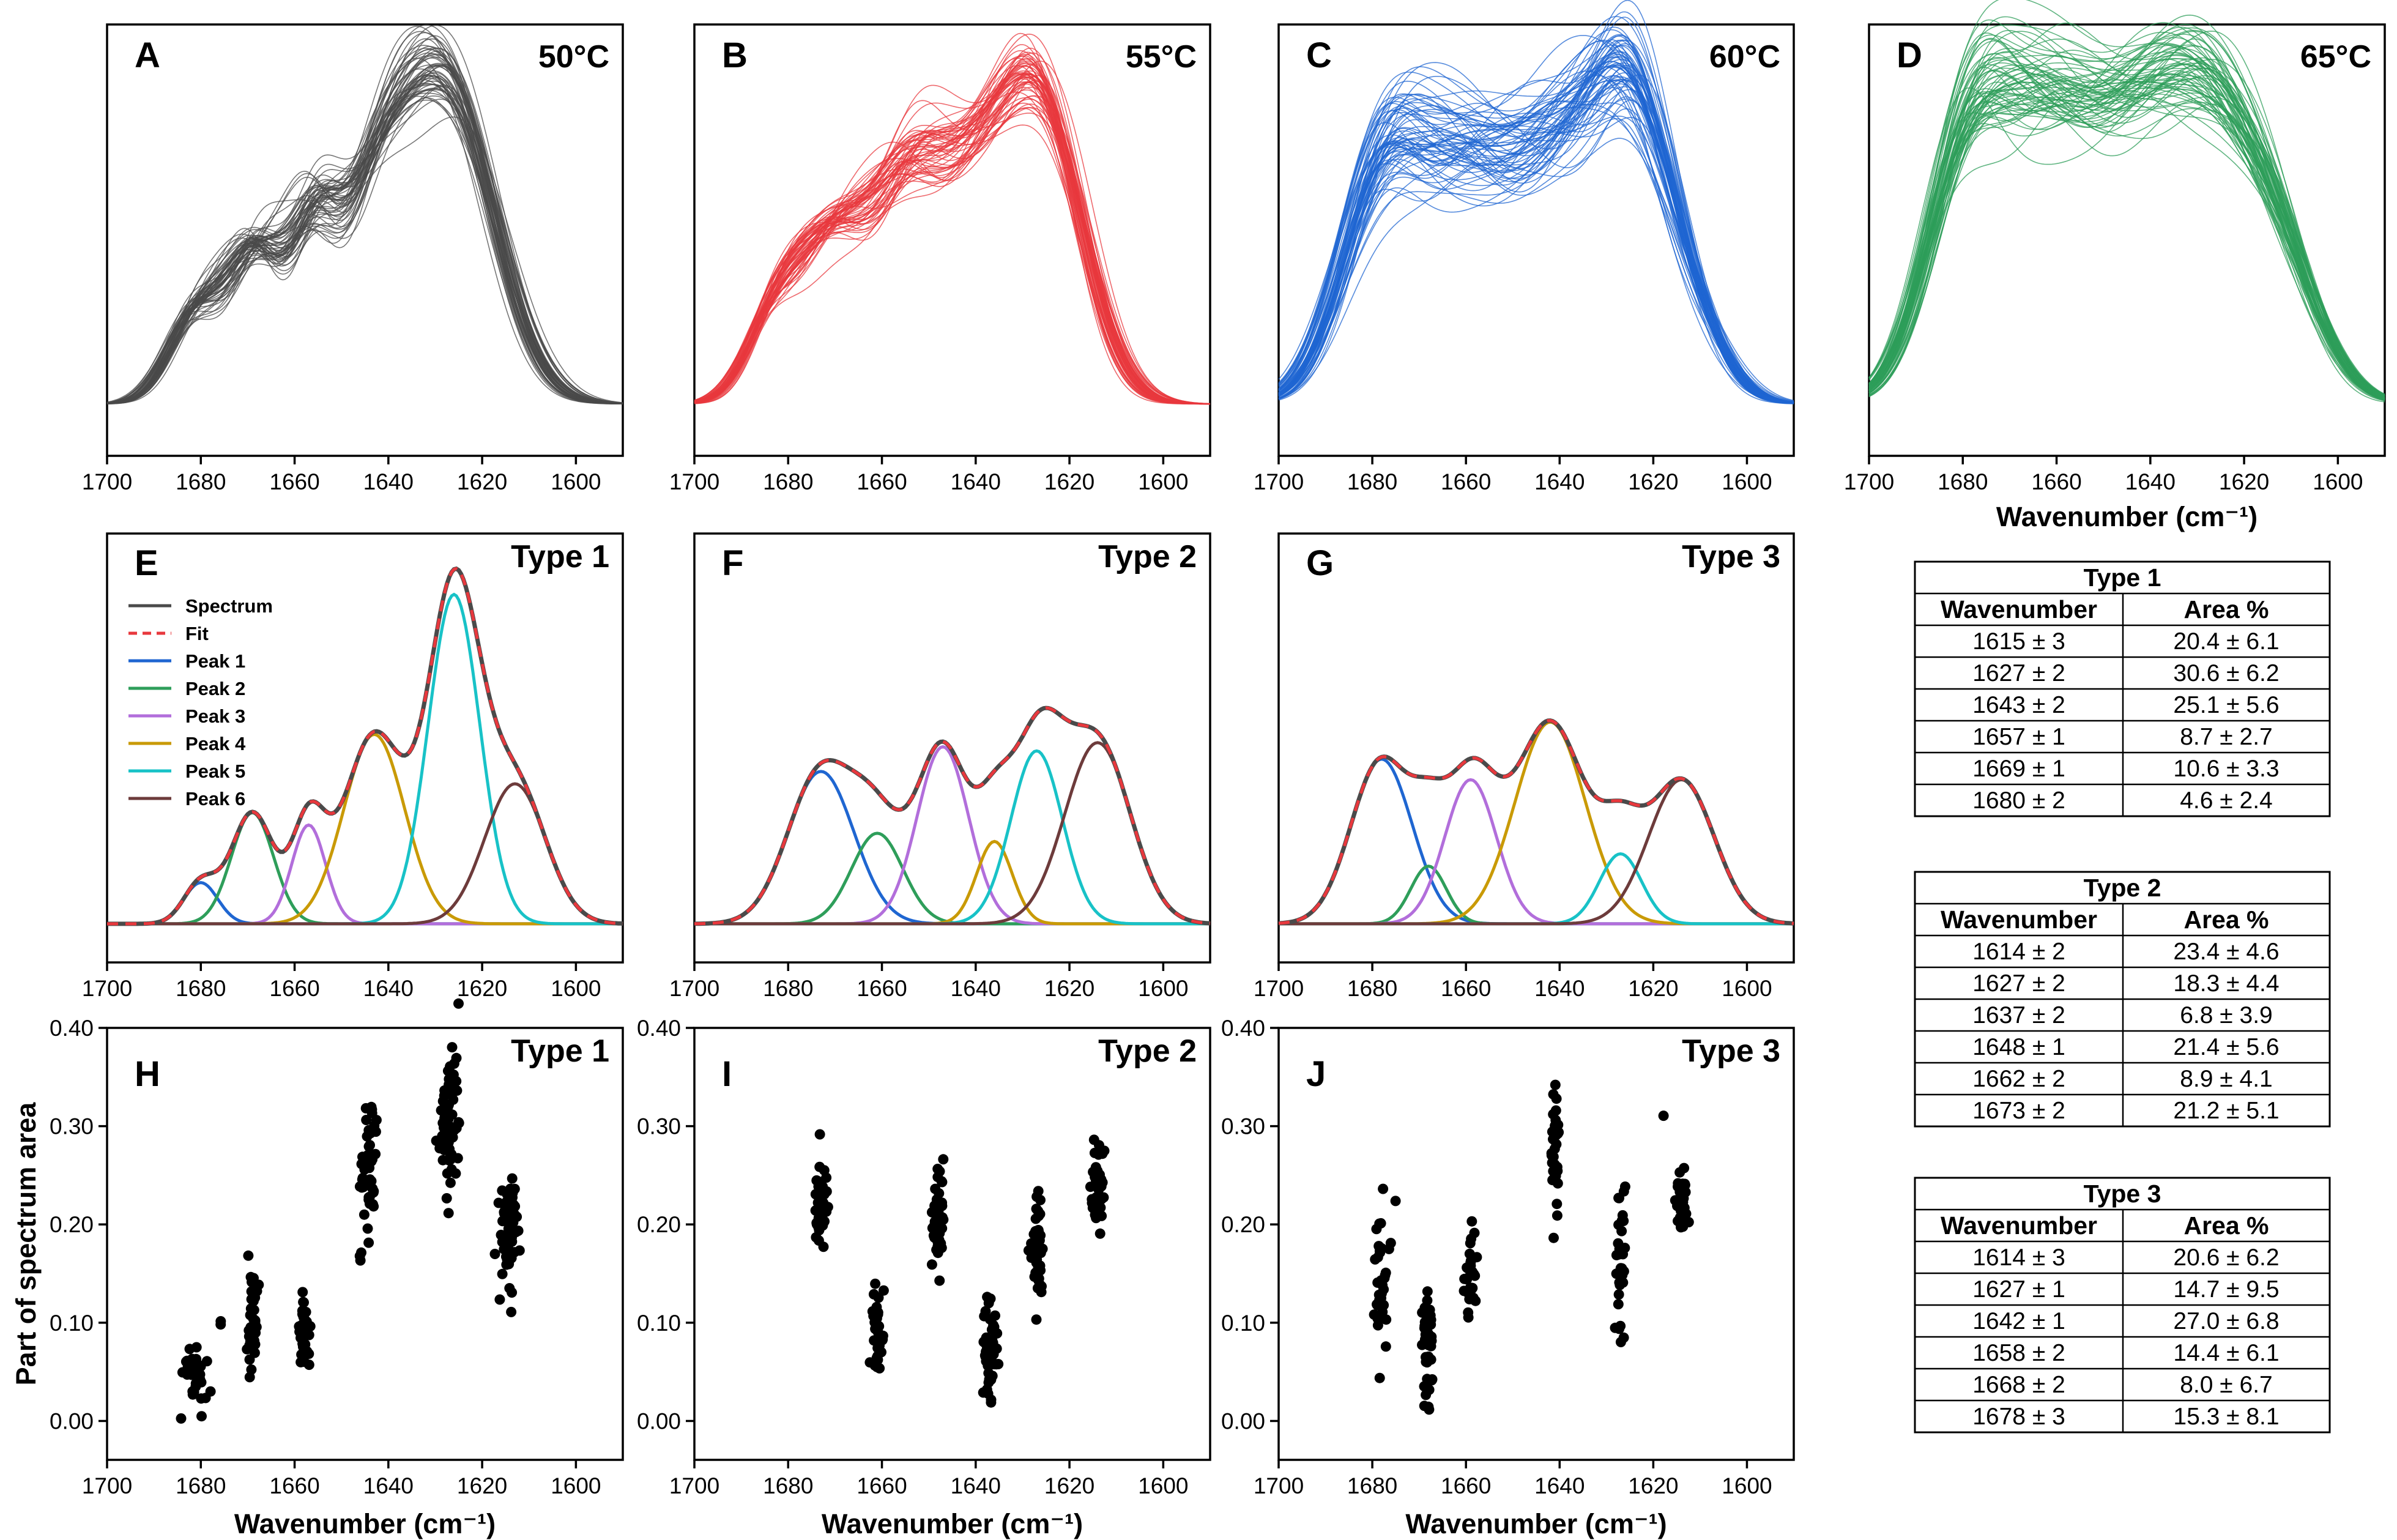 Image resolution: width=2397 pixels, height=1540 pixels. What do you see at coordinates (1279, 988) in the screenshot?
I see `fit-g-xtick-label-0: 1700` at bounding box center [1279, 988].